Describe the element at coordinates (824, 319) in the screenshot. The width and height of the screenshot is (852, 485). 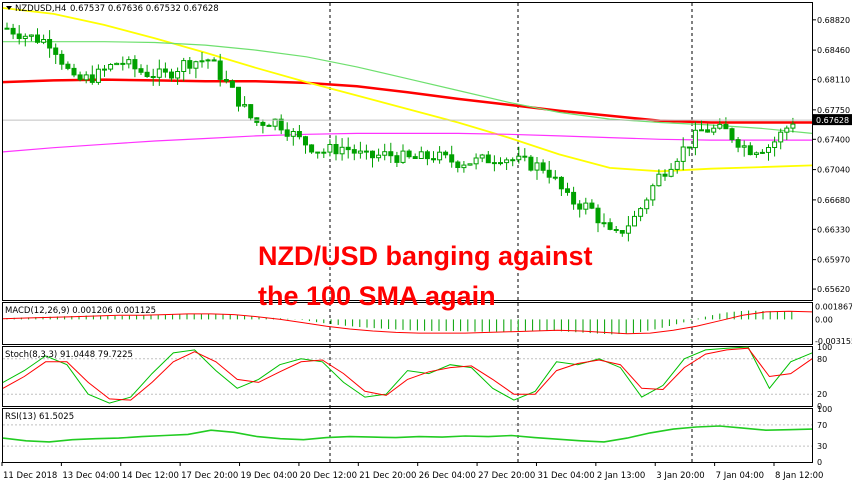
I see `macd-tick-label: 0.00` at that location.